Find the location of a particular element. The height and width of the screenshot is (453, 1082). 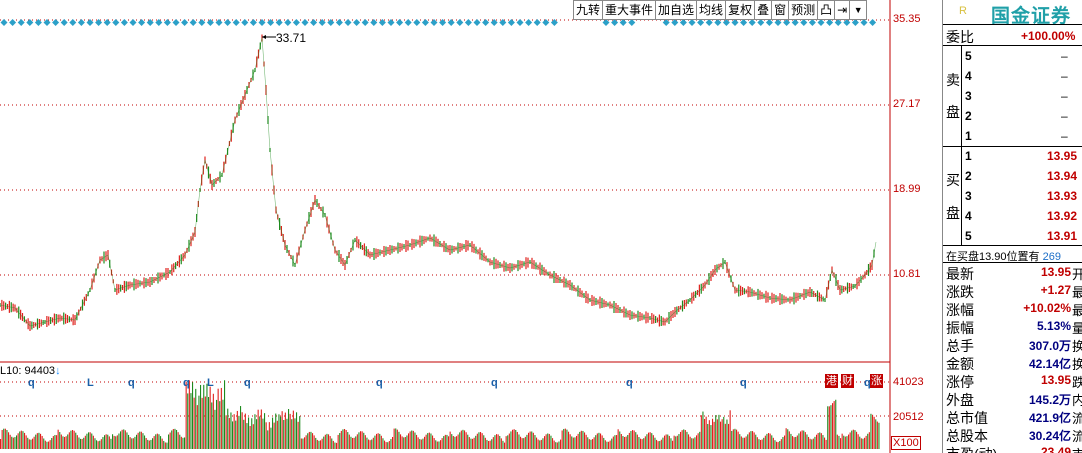

add-watchlist-button: 加自选 is located at coordinates (677, 10).